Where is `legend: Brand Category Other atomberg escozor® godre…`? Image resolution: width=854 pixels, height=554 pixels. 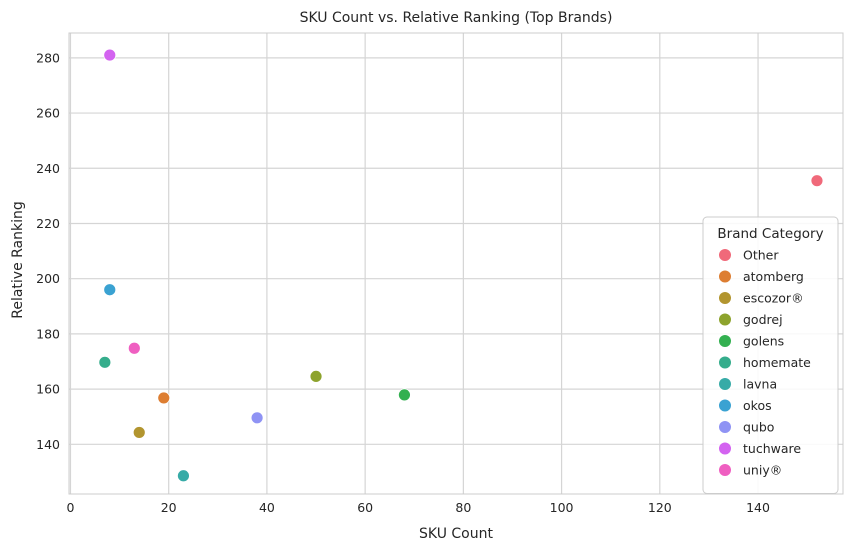
legend: Brand Category Other atomberg escozor® godre… is located at coordinates (770, 355).